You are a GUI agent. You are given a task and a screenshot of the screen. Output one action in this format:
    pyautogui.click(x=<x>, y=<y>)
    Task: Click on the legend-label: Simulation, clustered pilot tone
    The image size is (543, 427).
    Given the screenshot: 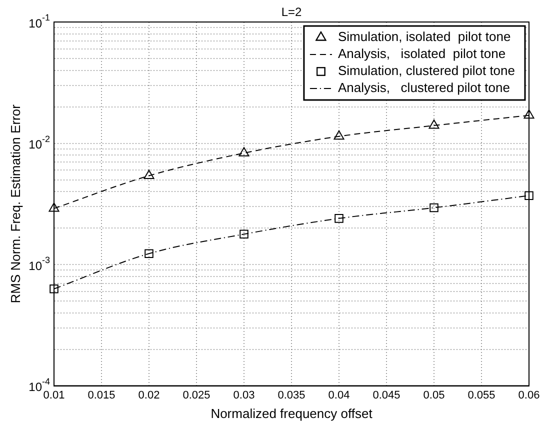 What is the action you would take?
    pyautogui.click(x=427, y=70)
    